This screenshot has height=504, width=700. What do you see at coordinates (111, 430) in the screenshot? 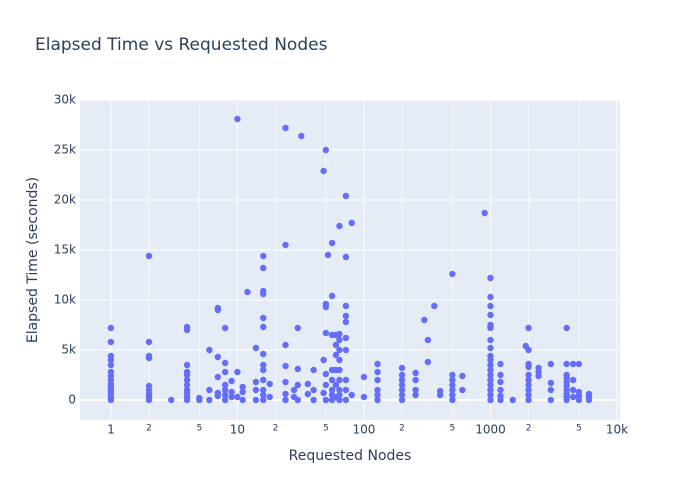
I see `x-tick-label: 1` at bounding box center [111, 430].